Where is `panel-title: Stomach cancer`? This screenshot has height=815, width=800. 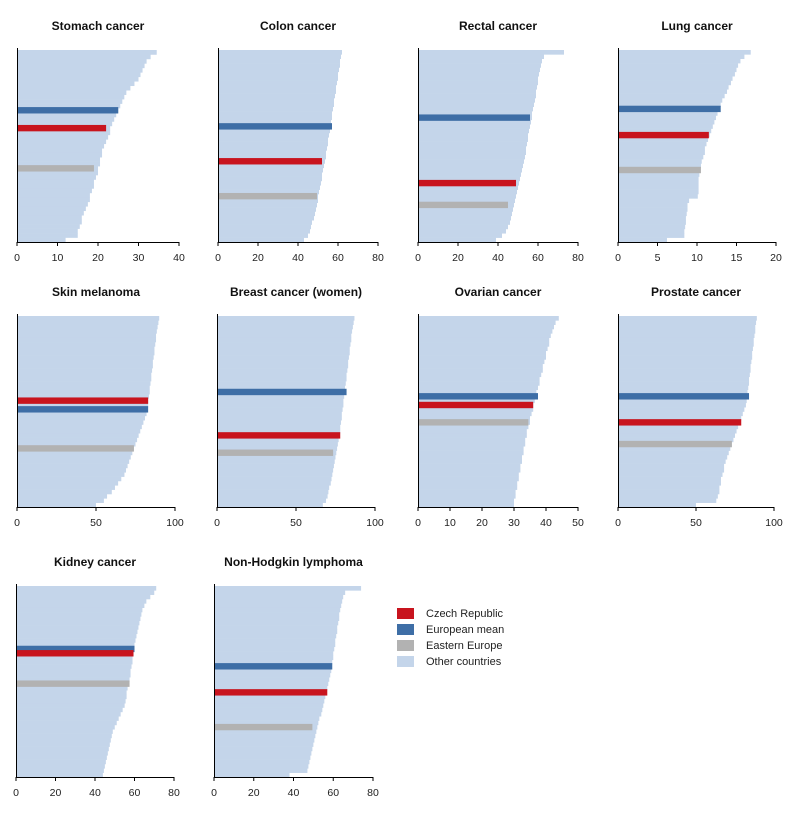
panel-title: Stomach cancer is located at coordinates (98, 26).